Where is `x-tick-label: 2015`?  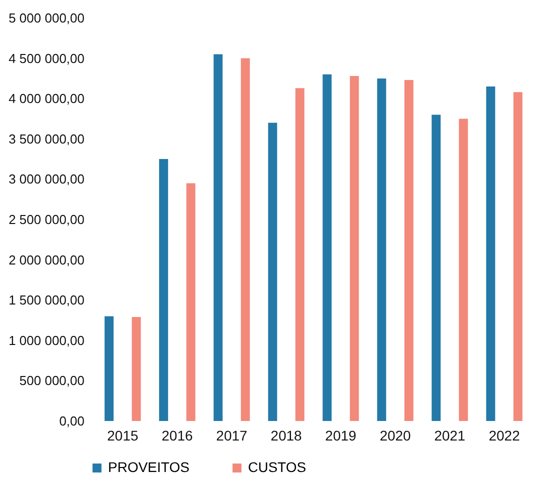
x-tick-label: 2015 is located at coordinates (122, 436).